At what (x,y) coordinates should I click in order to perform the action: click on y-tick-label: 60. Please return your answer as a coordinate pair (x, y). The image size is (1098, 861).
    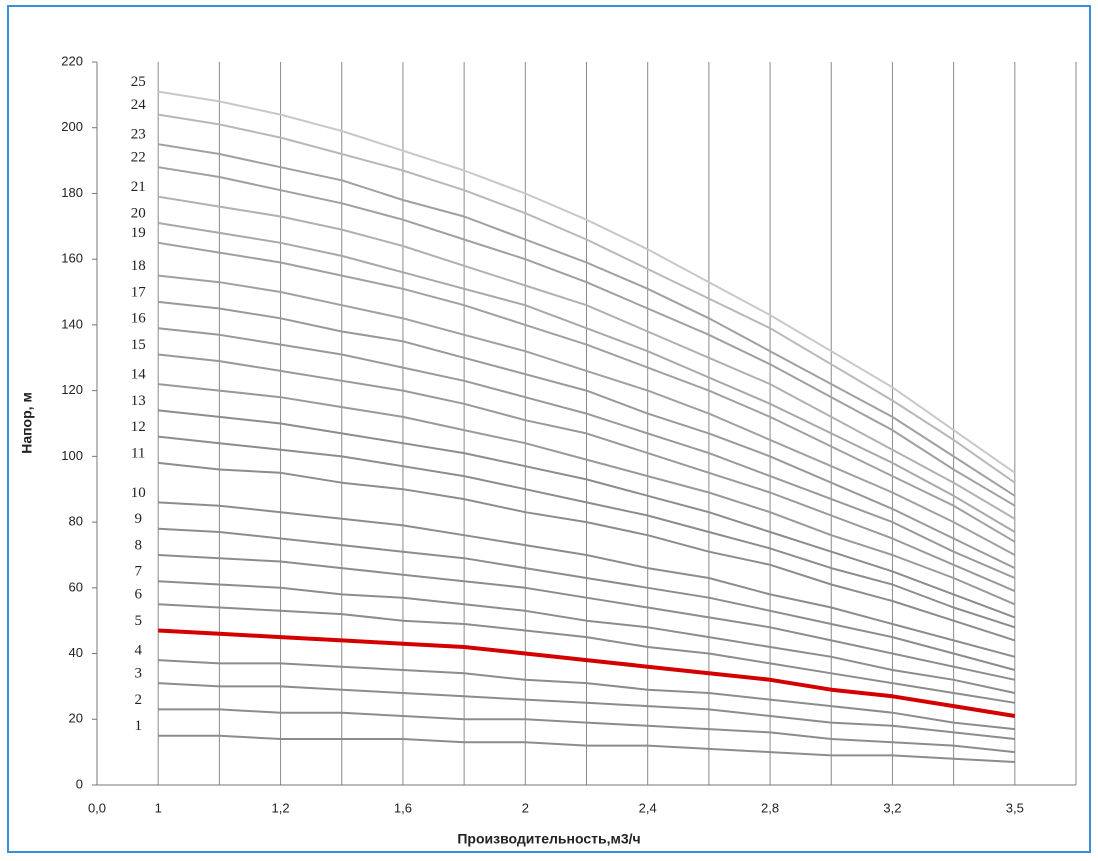
    Looking at the image, I should click on (76, 586).